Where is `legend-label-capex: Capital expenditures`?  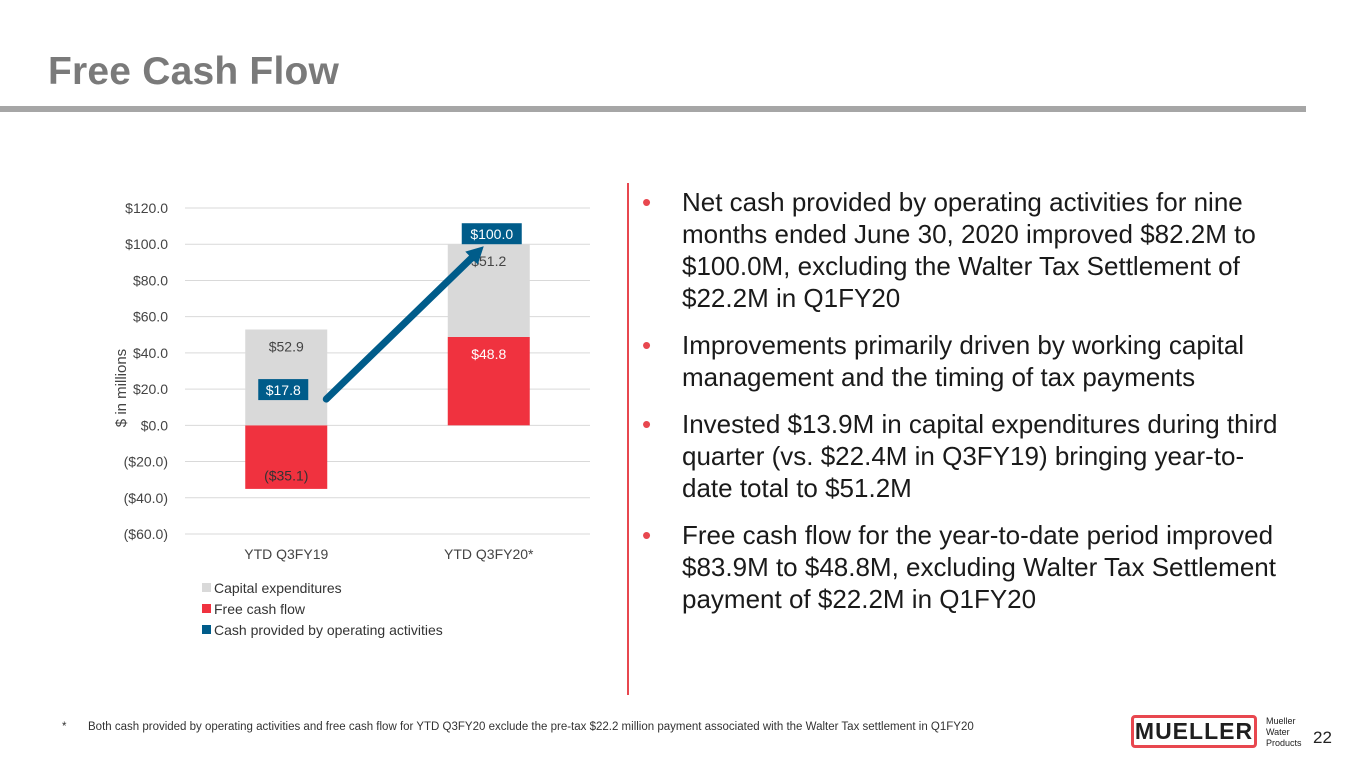 legend-label-capex: Capital expenditures is located at coordinates (278, 588).